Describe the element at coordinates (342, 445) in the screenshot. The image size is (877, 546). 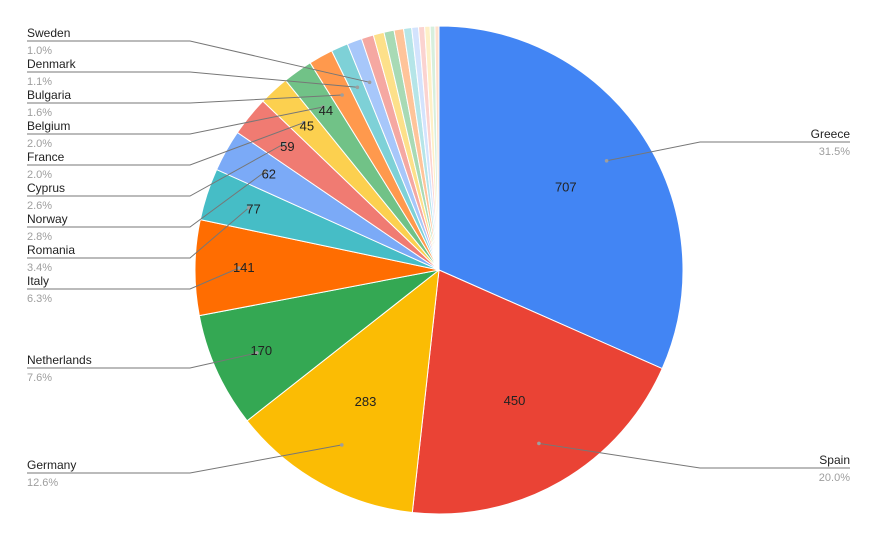
I see `leader-dot-germany` at that location.